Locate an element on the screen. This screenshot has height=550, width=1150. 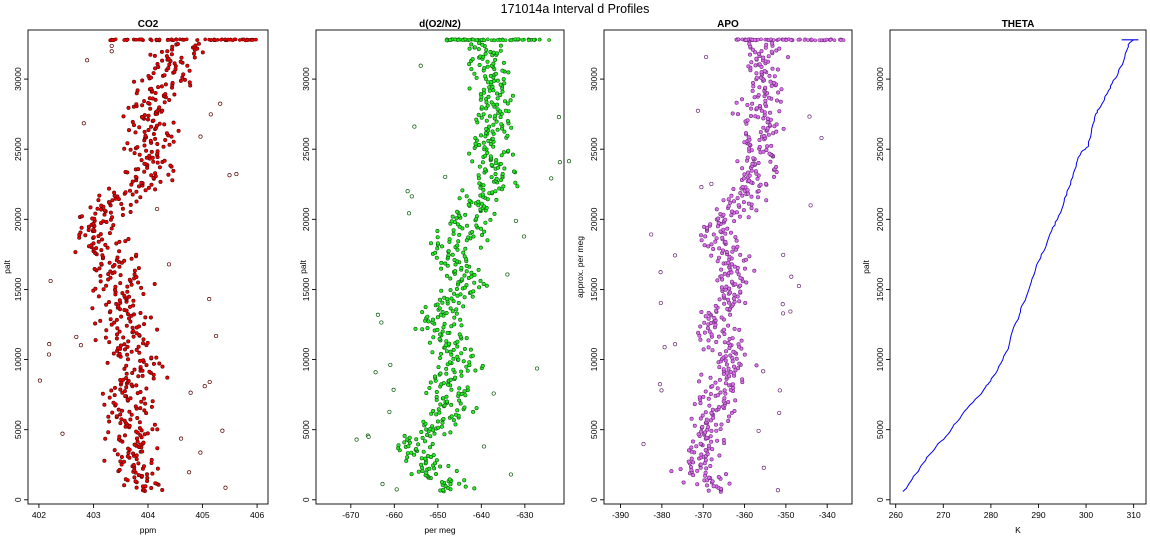
y-tick-label: 0 is located at coordinates (880, 499).